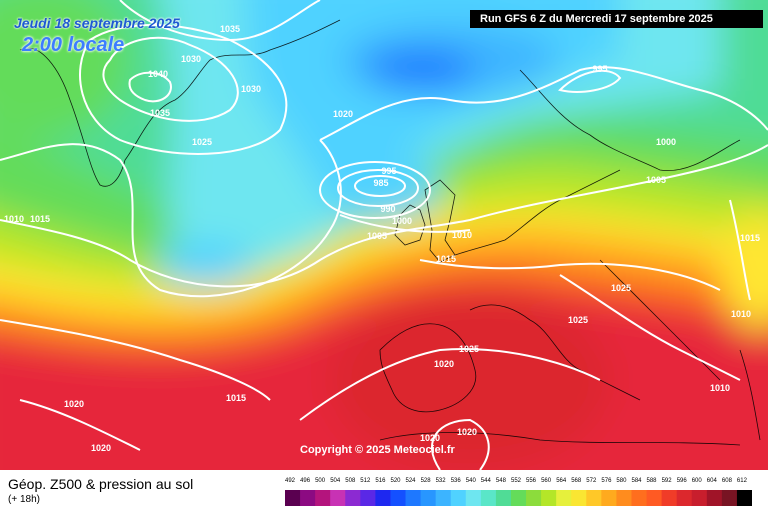 Image resolution: width=768 pixels, height=512 pixels. Describe the element at coordinates (97, 23) in the screenshot. I see `forecast-date: Jeudi 18 septembre 2025` at that location.